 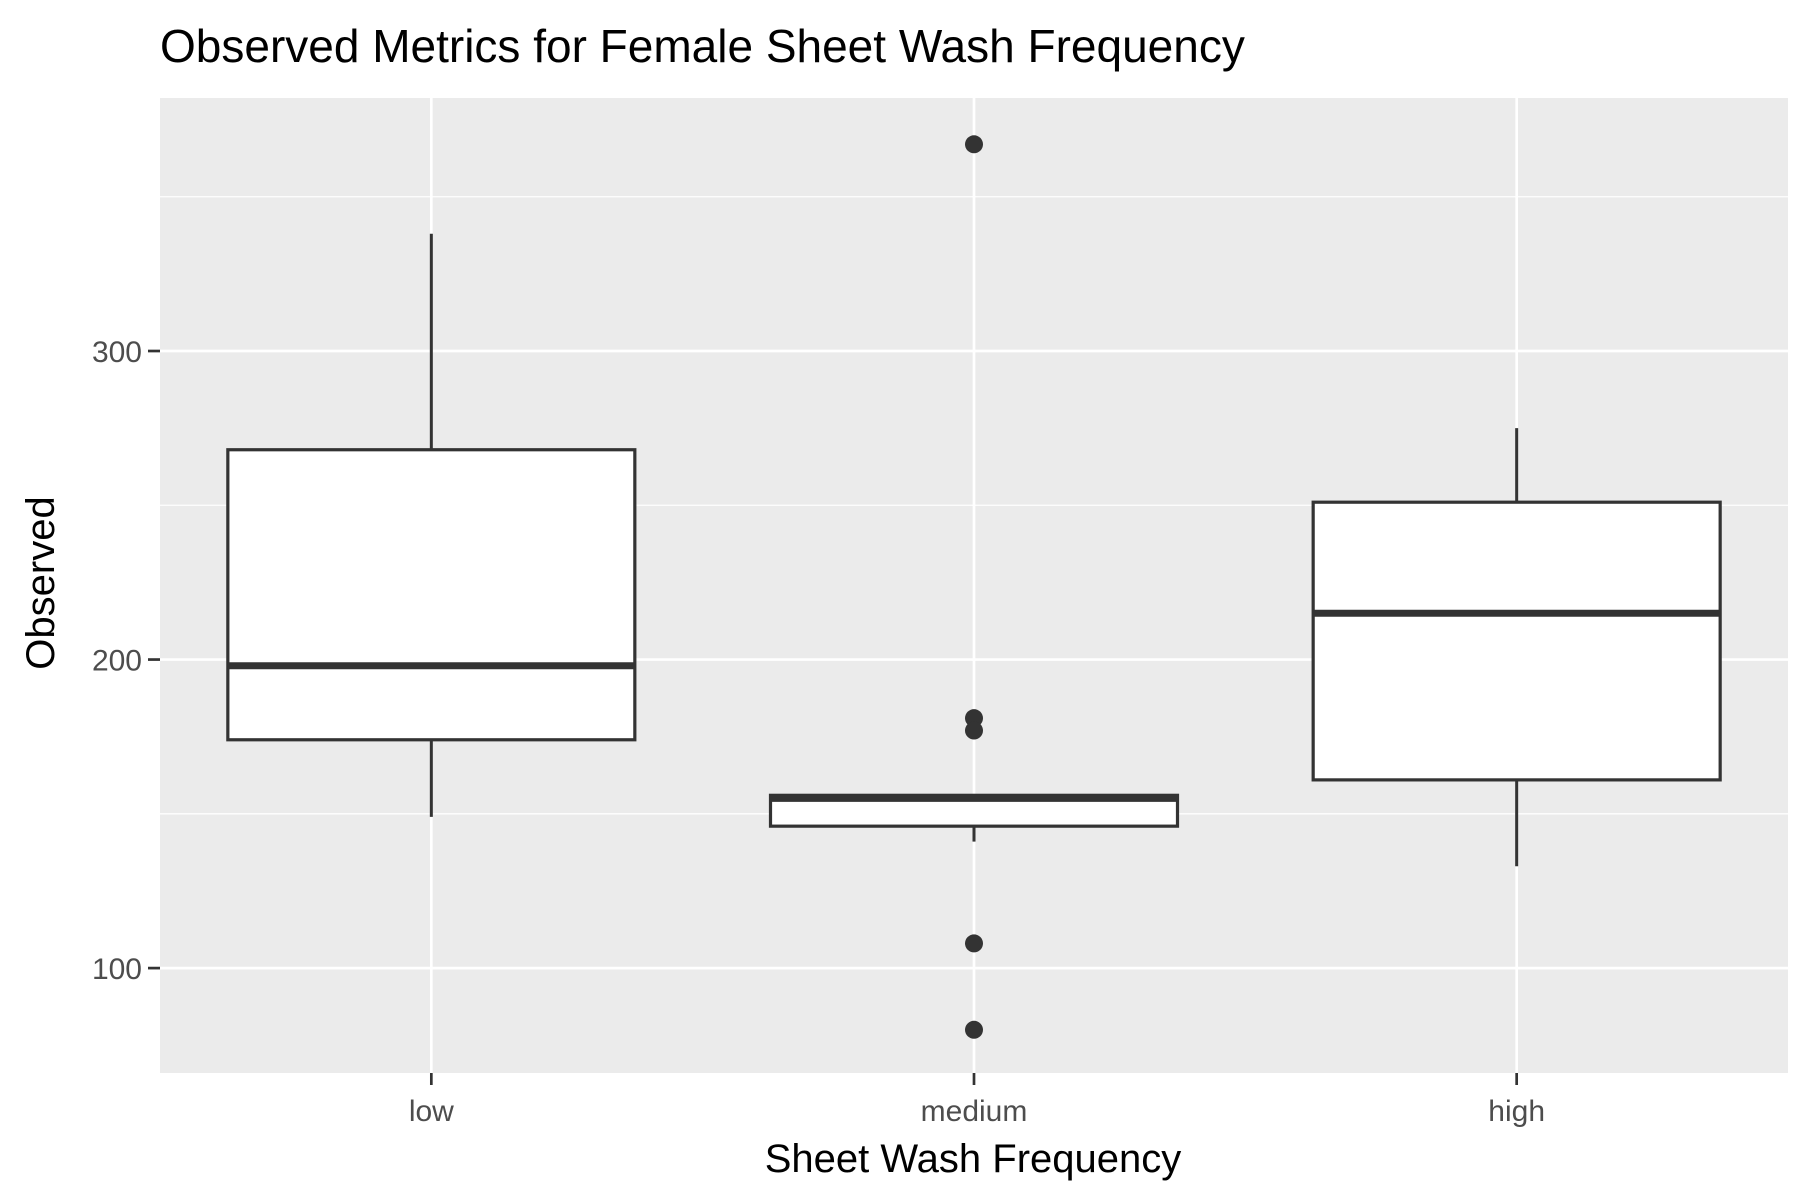 I want to click on y-tick-label: 200, so click(x=117, y=661).